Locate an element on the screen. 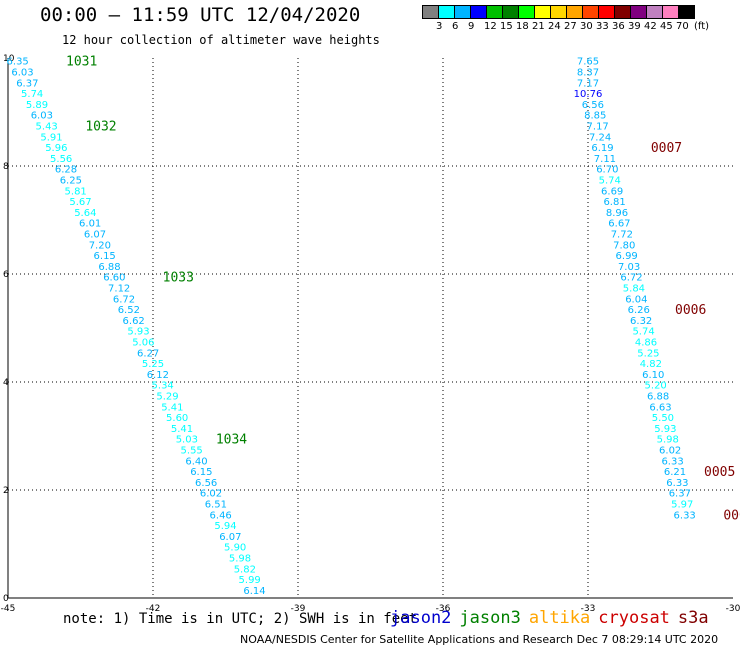  wave-height-label: 6.88 is located at coordinates (109, 267).